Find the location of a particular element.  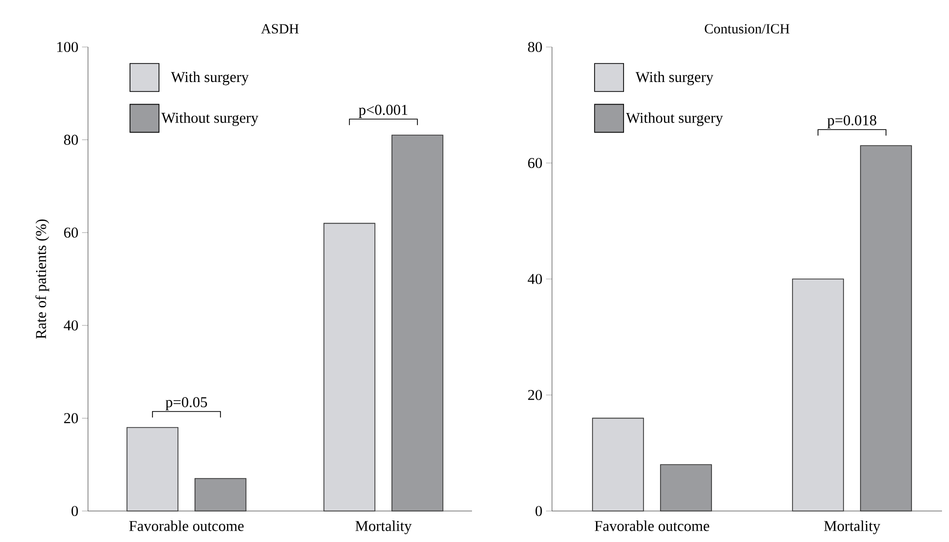

chart-title: Contusion/ICH is located at coordinates (747, 29).